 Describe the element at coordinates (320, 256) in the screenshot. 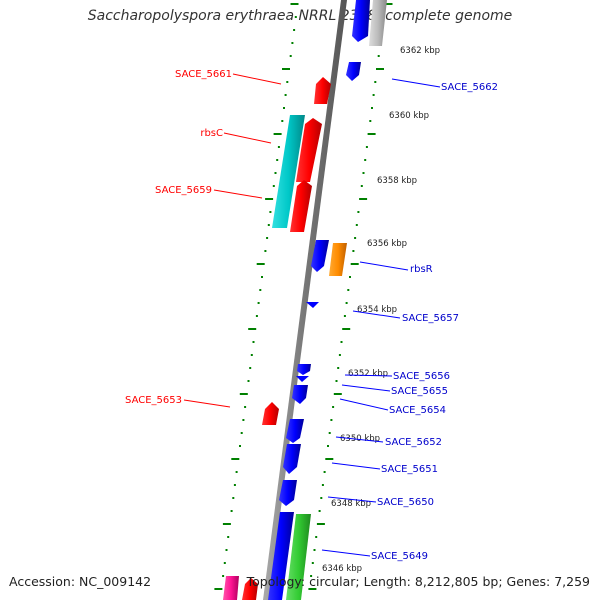

I see `gene-arrow-rbsR` at that location.